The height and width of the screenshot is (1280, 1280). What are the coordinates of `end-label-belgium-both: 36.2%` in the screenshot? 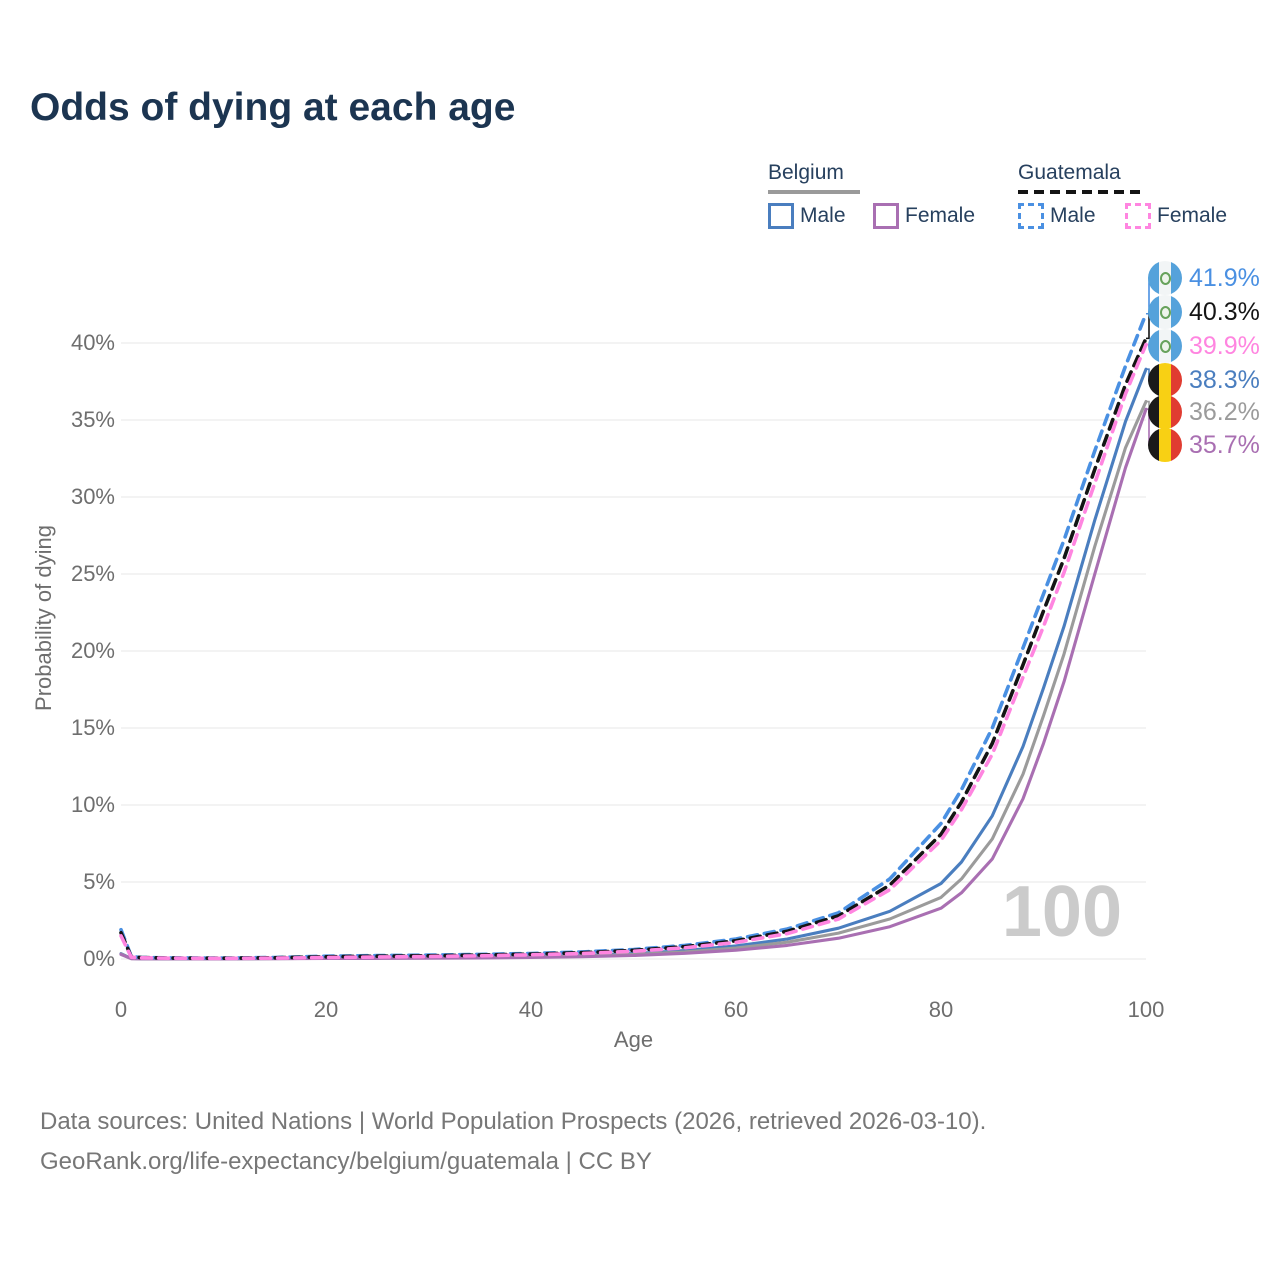 It's located at (1204, 412).